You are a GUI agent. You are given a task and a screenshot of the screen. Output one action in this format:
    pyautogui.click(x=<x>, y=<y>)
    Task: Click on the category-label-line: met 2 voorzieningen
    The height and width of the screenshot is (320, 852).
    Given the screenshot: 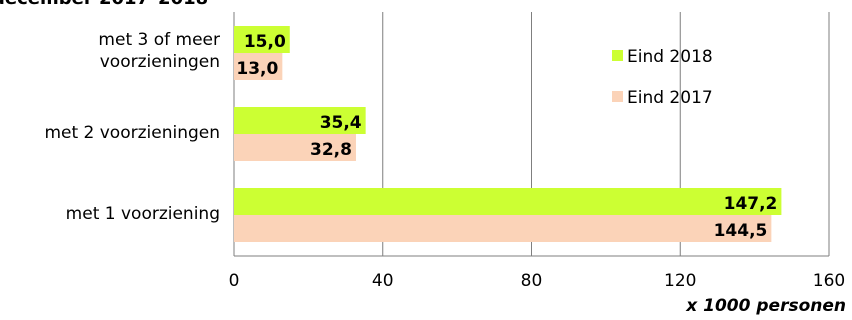 What is the action you would take?
    pyautogui.click(x=132, y=133)
    